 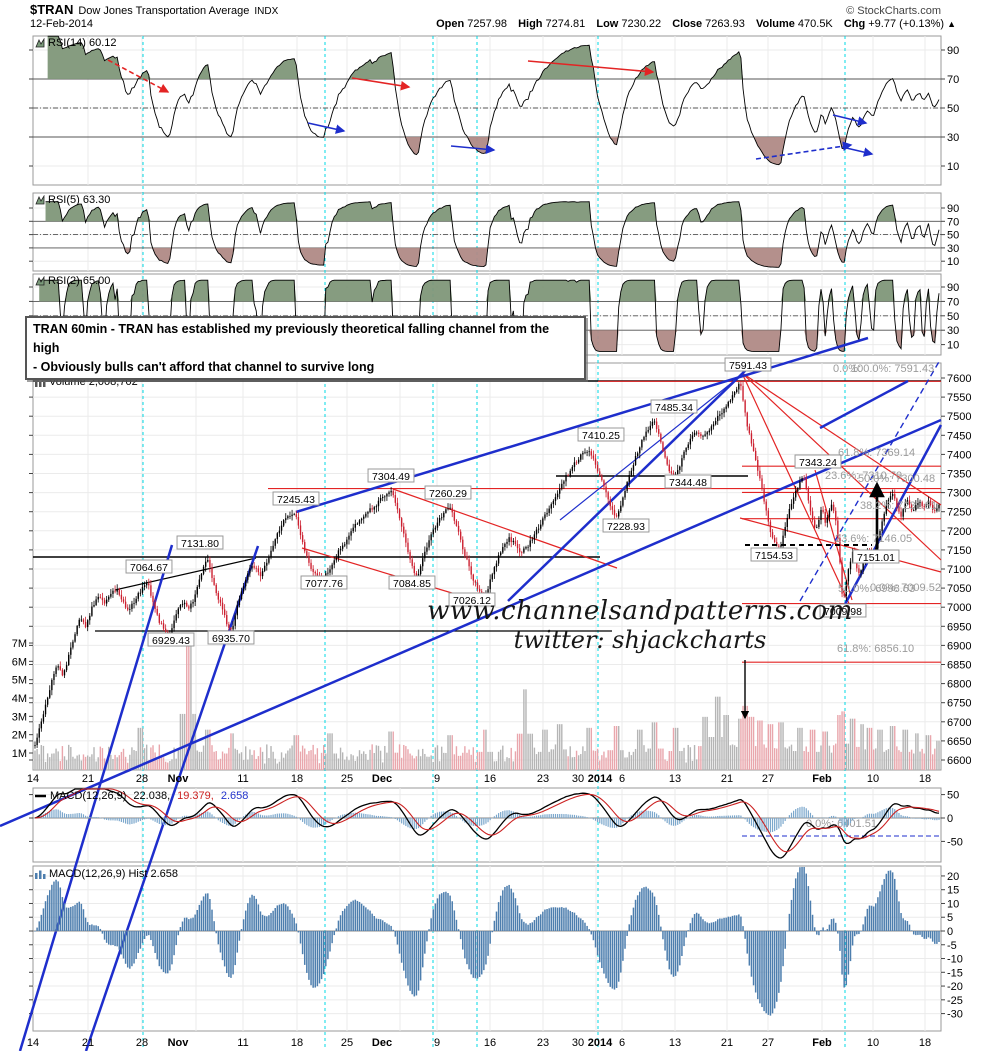 What do you see at coordinates (876, 453) in the screenshot?
I see `svg-text: 61.8%: 7369.14` at bounding box center [876, 453].